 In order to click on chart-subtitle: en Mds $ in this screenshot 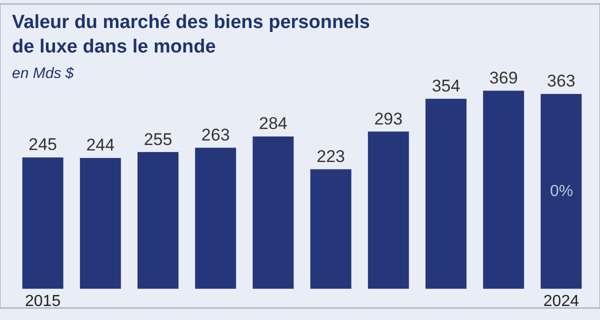, I will do `click(43, 73)`.